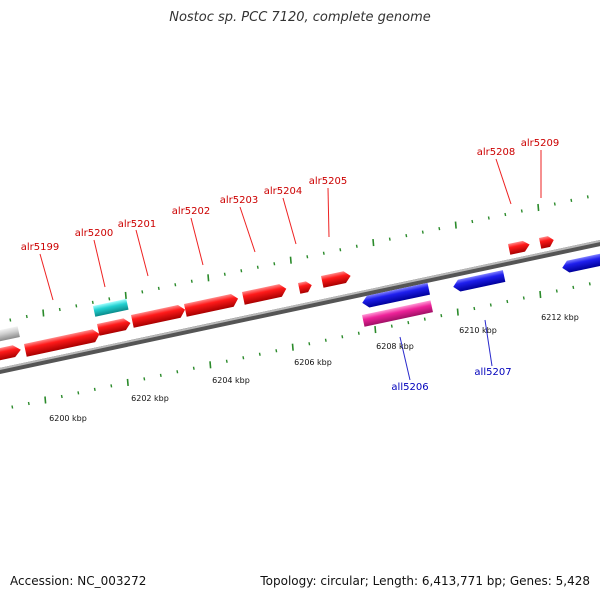 This screenshot has height=600, width=600. Describe the element at coordinates (305, 287) in the screenshot. I see `gene-alr5204` at that location.